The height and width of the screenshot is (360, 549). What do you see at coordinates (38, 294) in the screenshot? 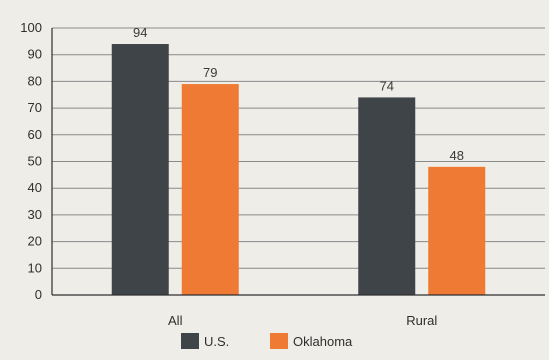
I see `y-tick-label: 0` at bounding box center [38, 294].